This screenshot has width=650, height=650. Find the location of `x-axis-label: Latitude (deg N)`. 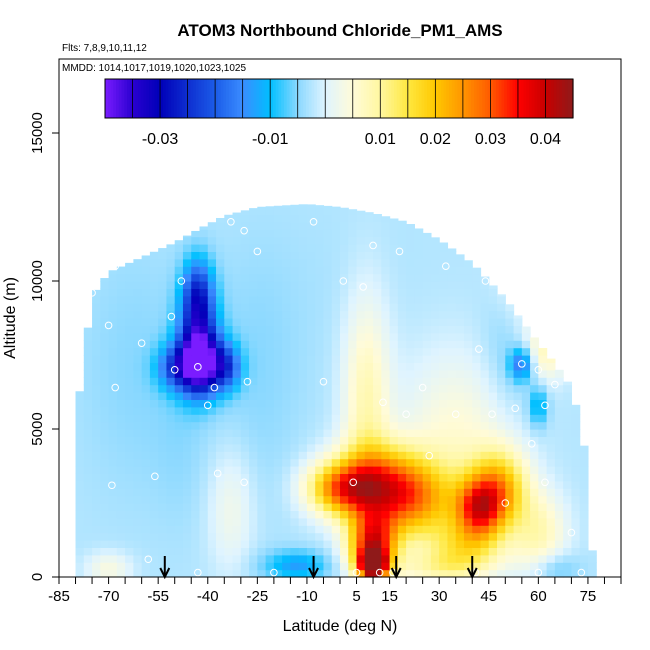

x-axis-label: Latitude (deg N) is located at coordinates (340, 626).